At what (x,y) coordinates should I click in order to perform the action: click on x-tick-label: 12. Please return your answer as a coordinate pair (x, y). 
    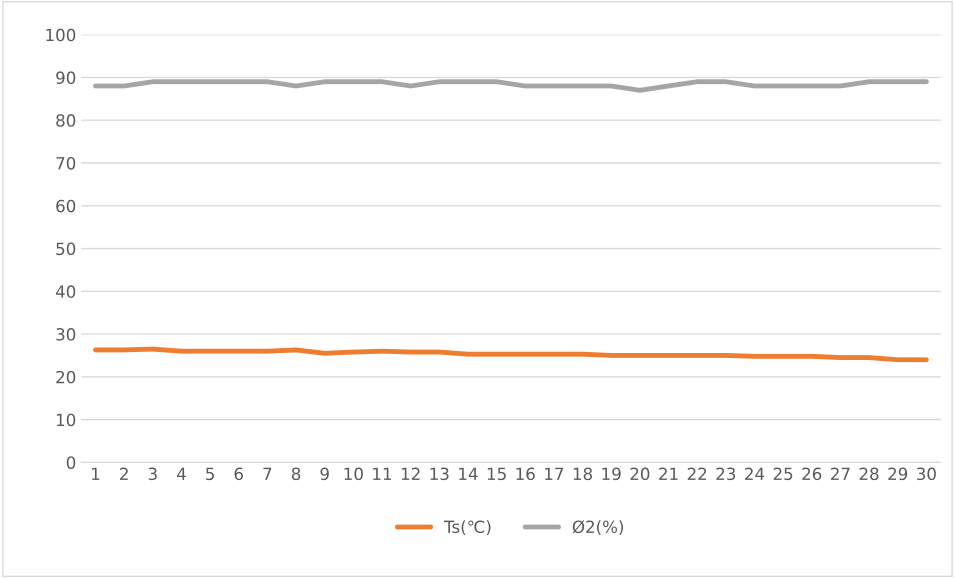
    Looking at the image, I should click on (411, 474).